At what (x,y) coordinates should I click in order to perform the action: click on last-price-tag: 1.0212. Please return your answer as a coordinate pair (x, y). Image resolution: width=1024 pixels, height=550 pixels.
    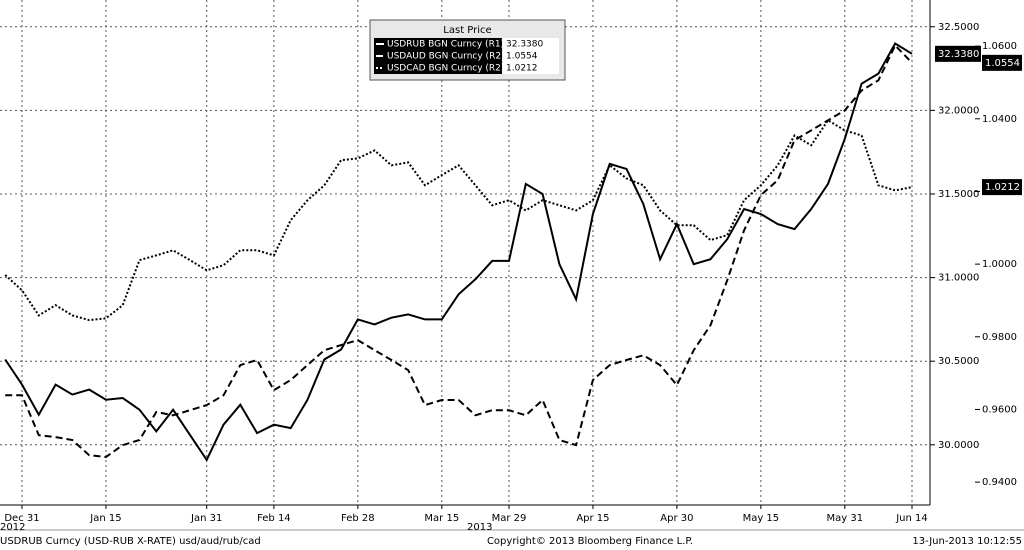
    Looking at the image, I should click on (1002, 187).